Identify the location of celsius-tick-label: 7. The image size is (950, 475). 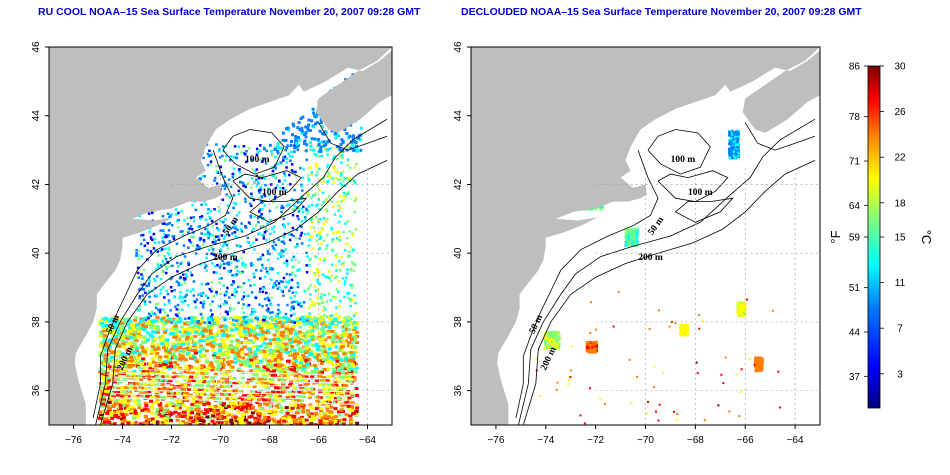
(900, 329).